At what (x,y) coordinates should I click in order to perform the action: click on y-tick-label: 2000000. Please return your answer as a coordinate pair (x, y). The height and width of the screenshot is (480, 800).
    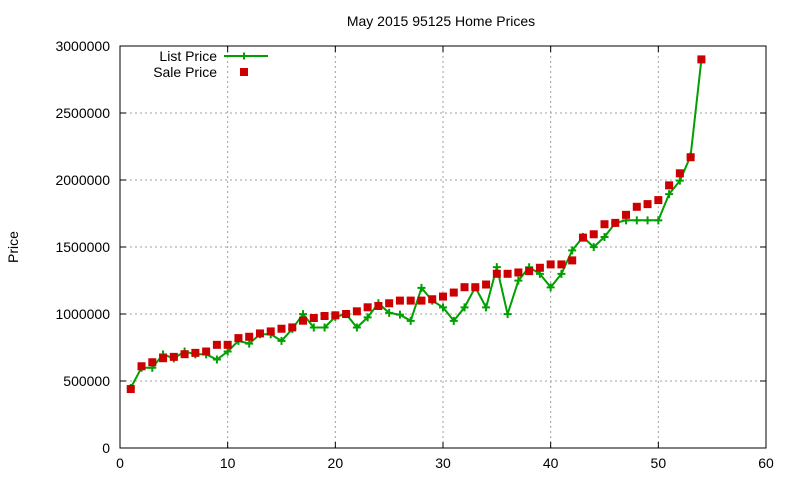
    Looking at the image, I should click on (82, 180).